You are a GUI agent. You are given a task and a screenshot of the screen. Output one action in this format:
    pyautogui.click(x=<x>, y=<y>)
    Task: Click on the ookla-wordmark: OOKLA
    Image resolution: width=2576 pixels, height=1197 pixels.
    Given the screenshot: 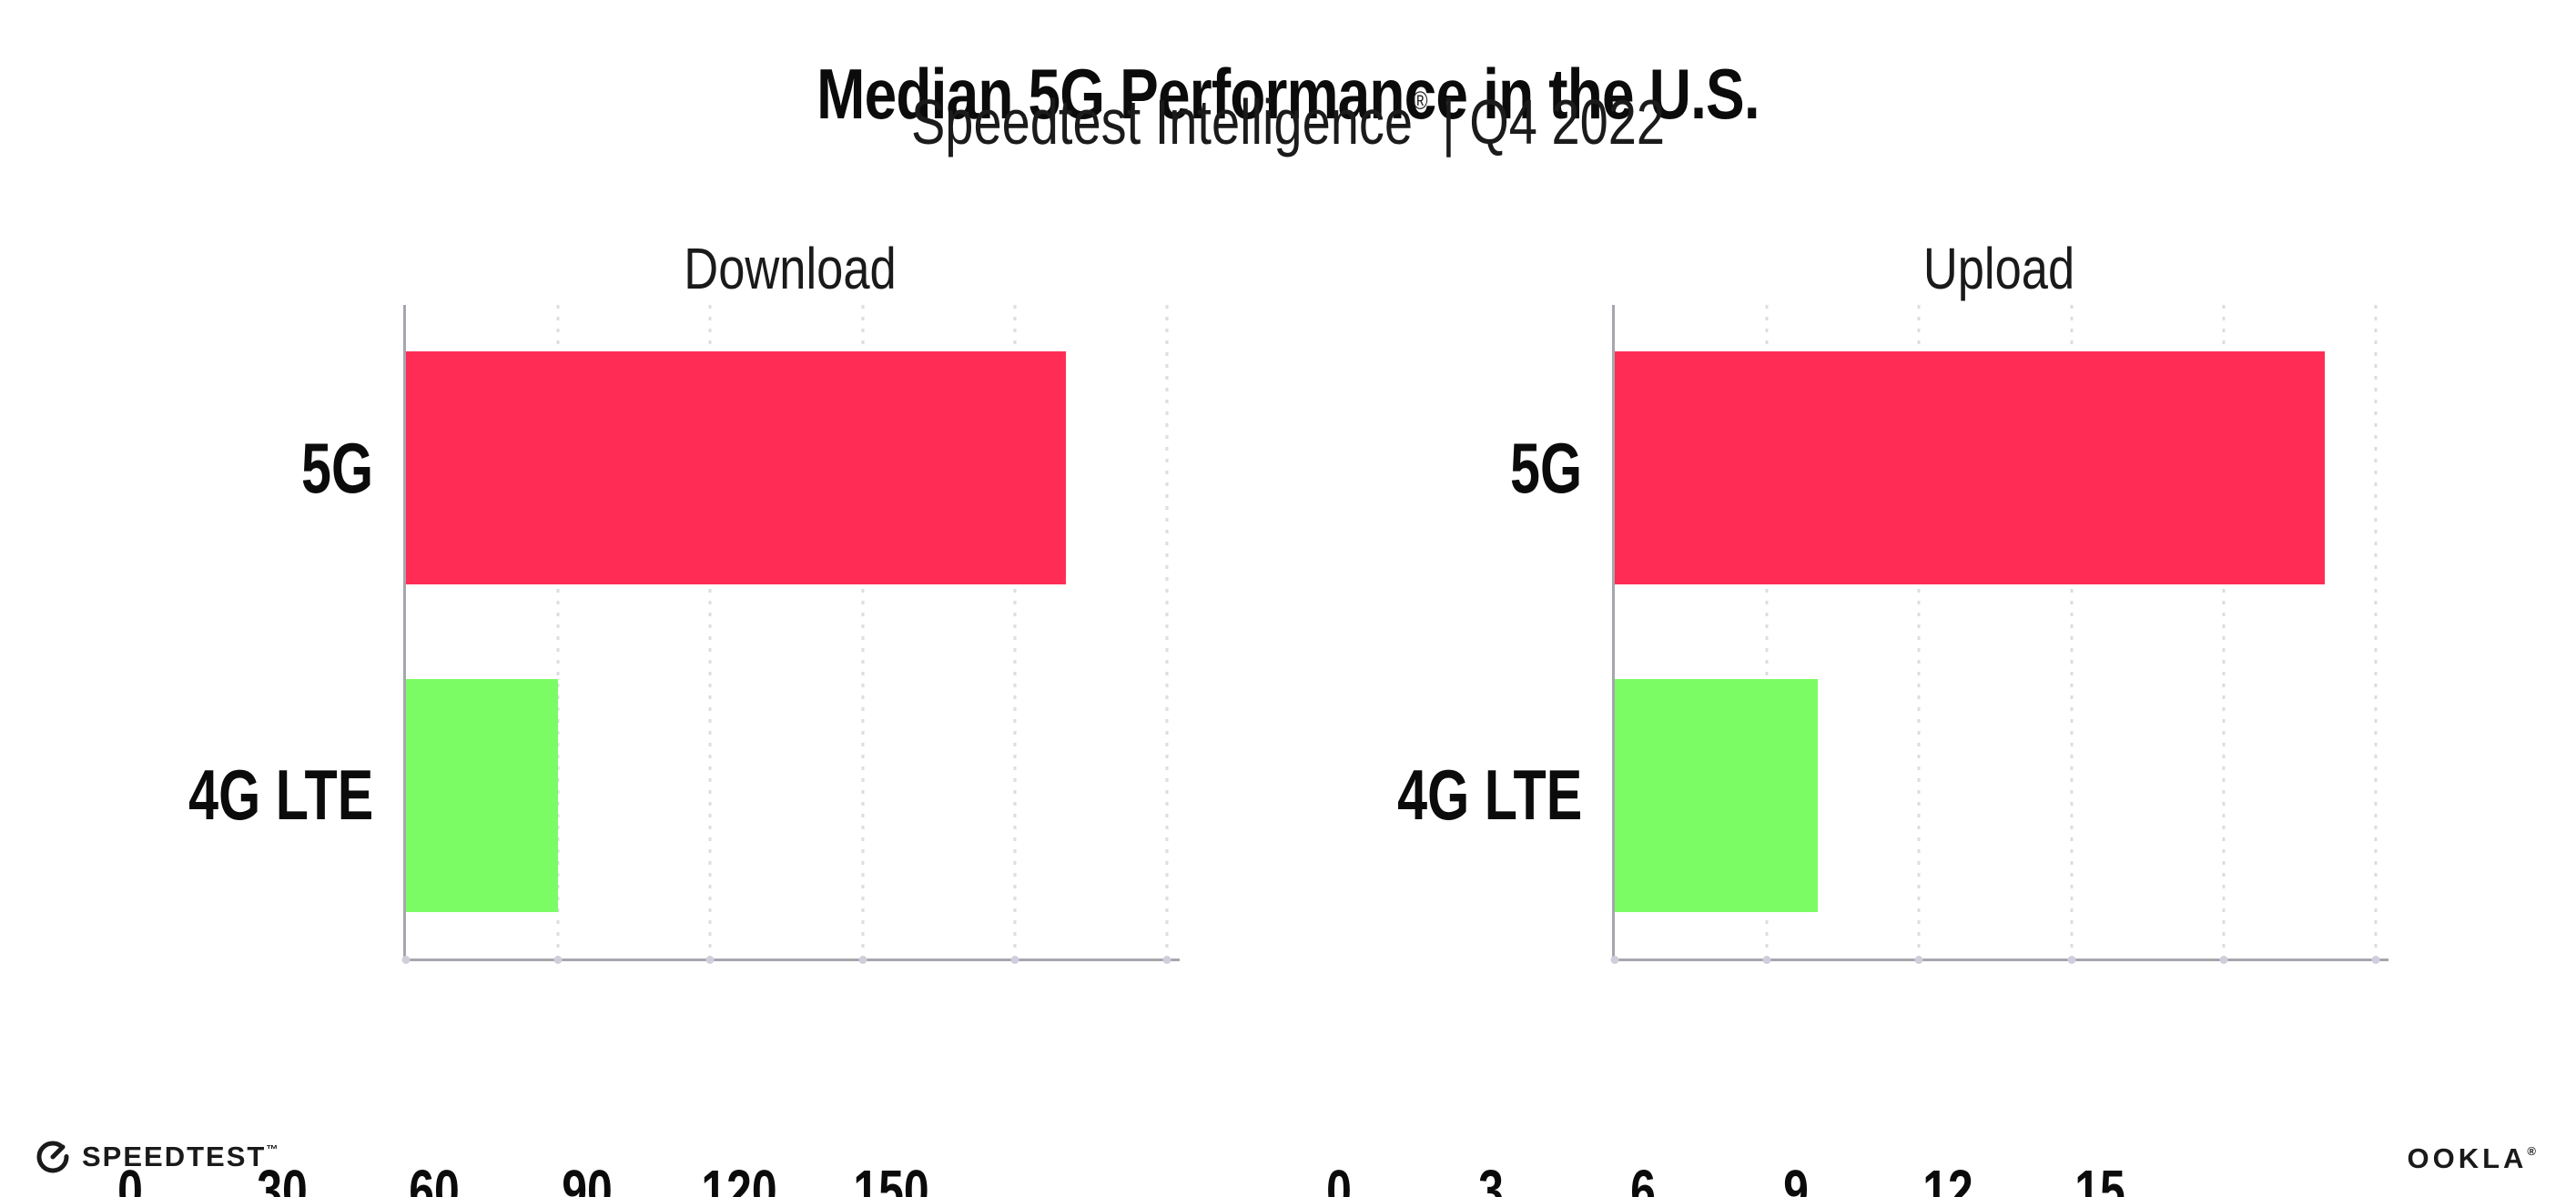 What is the action you would take?
    pyautogui.click(x=2467, y=1158)
    